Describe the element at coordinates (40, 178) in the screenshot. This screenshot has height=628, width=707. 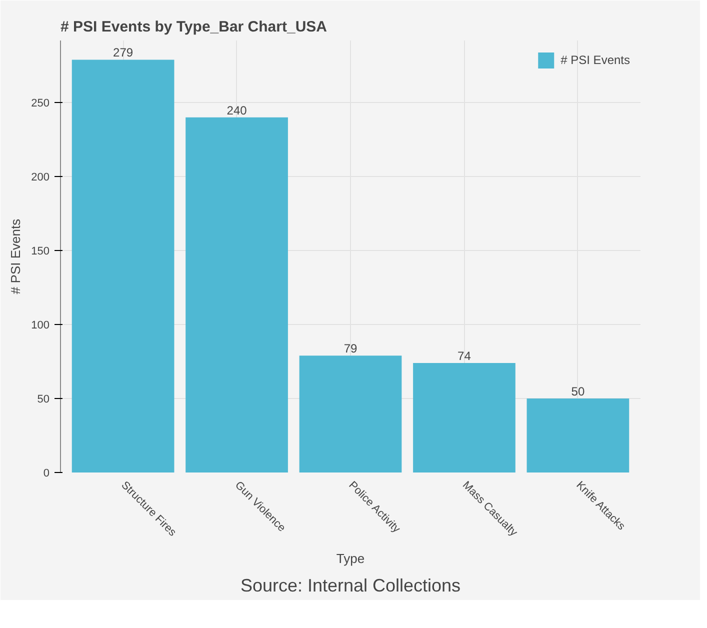
I see `y-tick-label: 200` at that location.